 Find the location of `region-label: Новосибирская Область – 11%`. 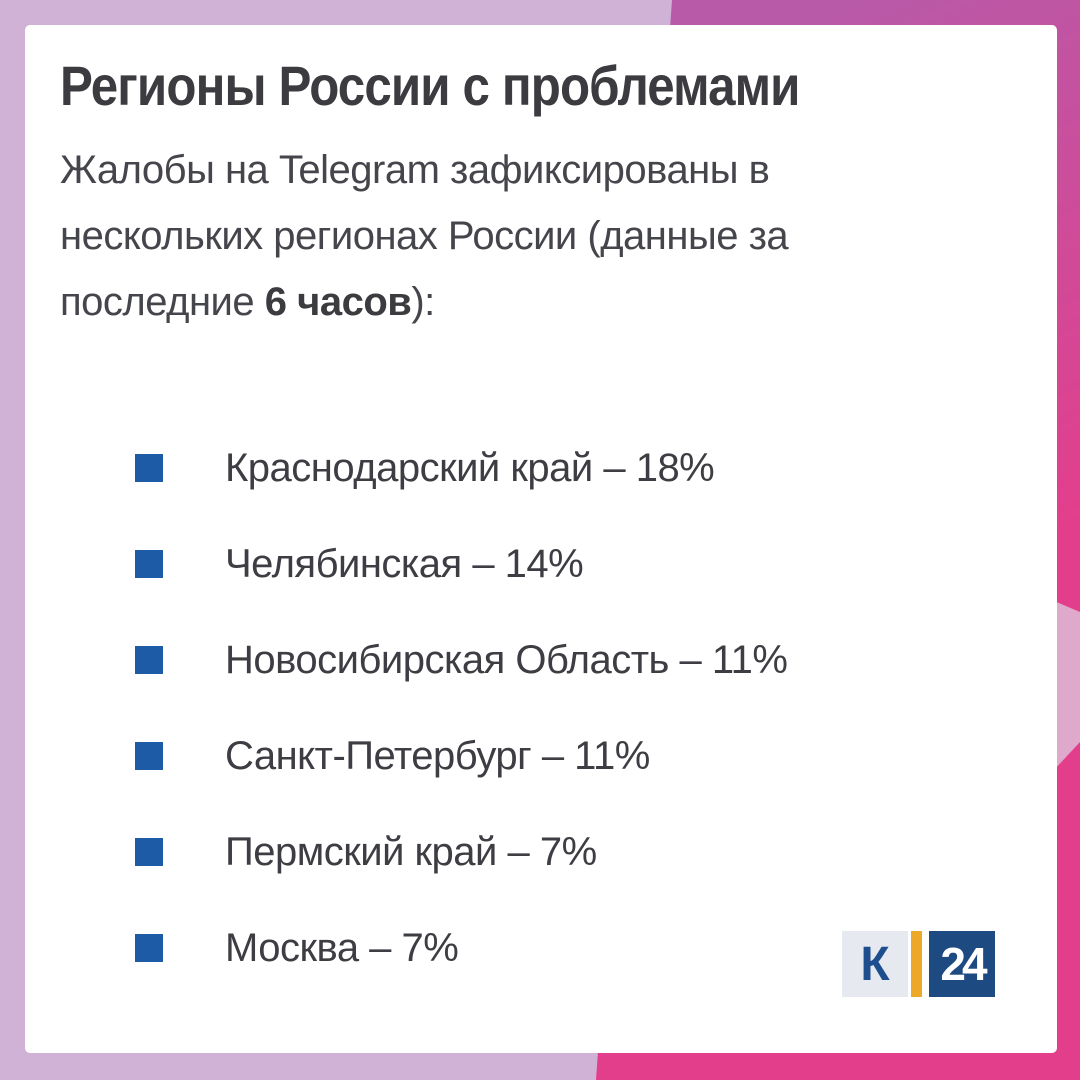

region-label: Новосибирская Область – 11% is located at coordinates (506, 659).